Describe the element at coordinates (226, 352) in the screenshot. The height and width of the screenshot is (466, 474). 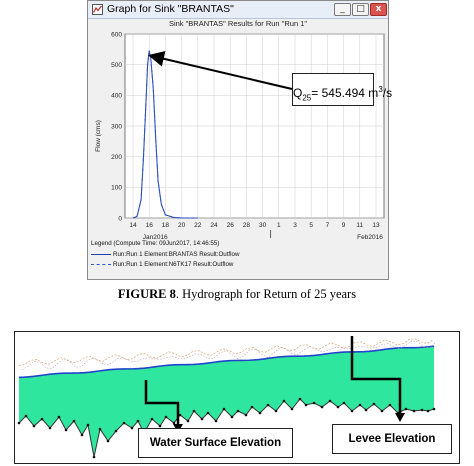
I see `levee-line` at that location.